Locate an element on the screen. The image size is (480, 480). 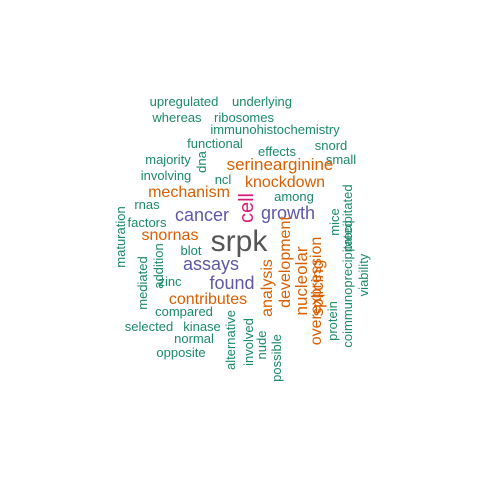
word-overexpression: overexpression is located at coordinates (316, 291).